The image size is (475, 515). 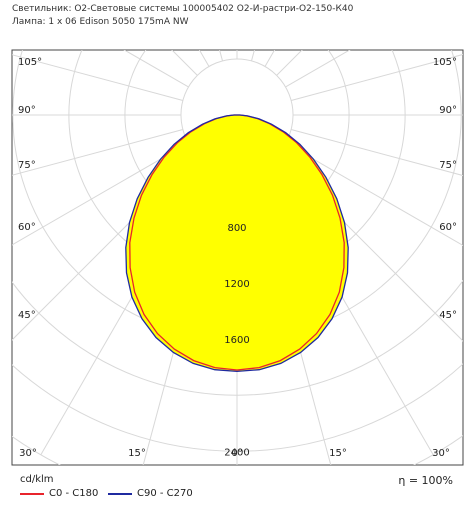 I want to click on angle-label-right: 105°, so click(x=445, y=62).